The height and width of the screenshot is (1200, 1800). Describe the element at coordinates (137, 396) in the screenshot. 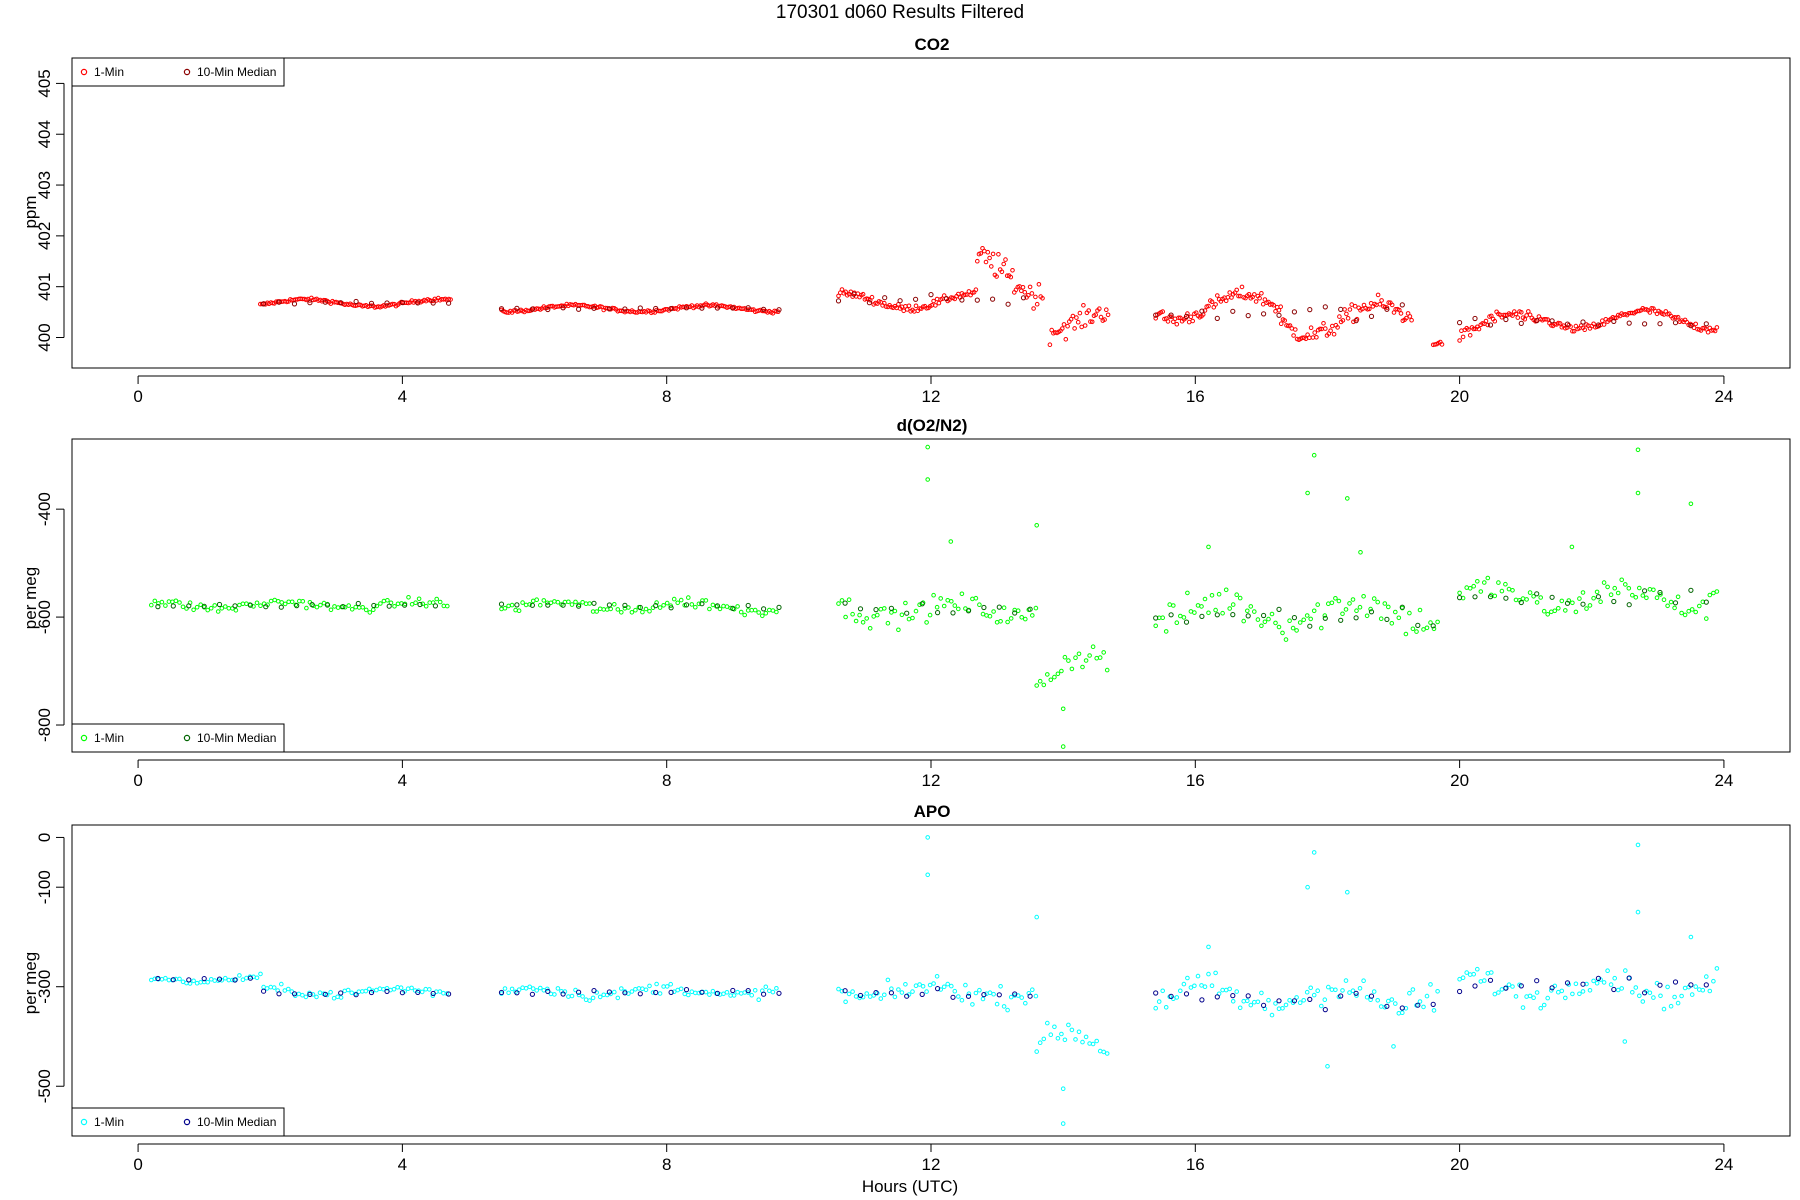

I see `co2-x-tick-label: 0` at that location.